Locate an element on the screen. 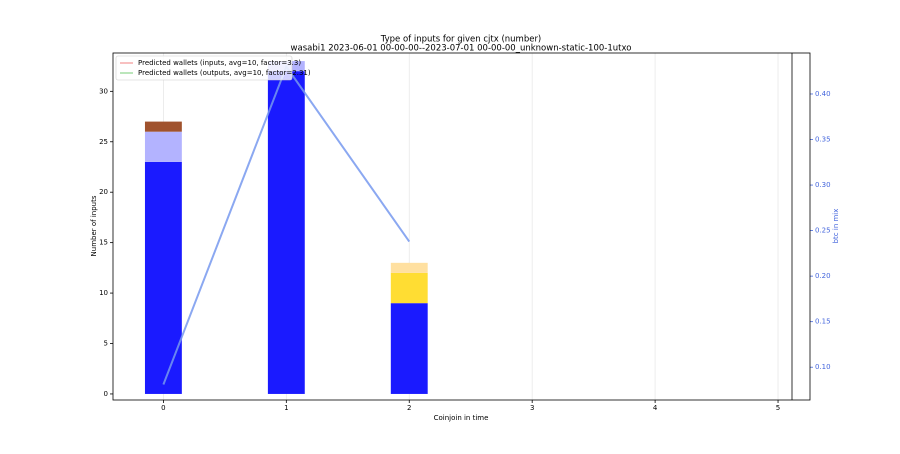 The width and height of the screenshot is (900, 454). y2-tick-label: 0.35 is located at coordinates (823, 140).